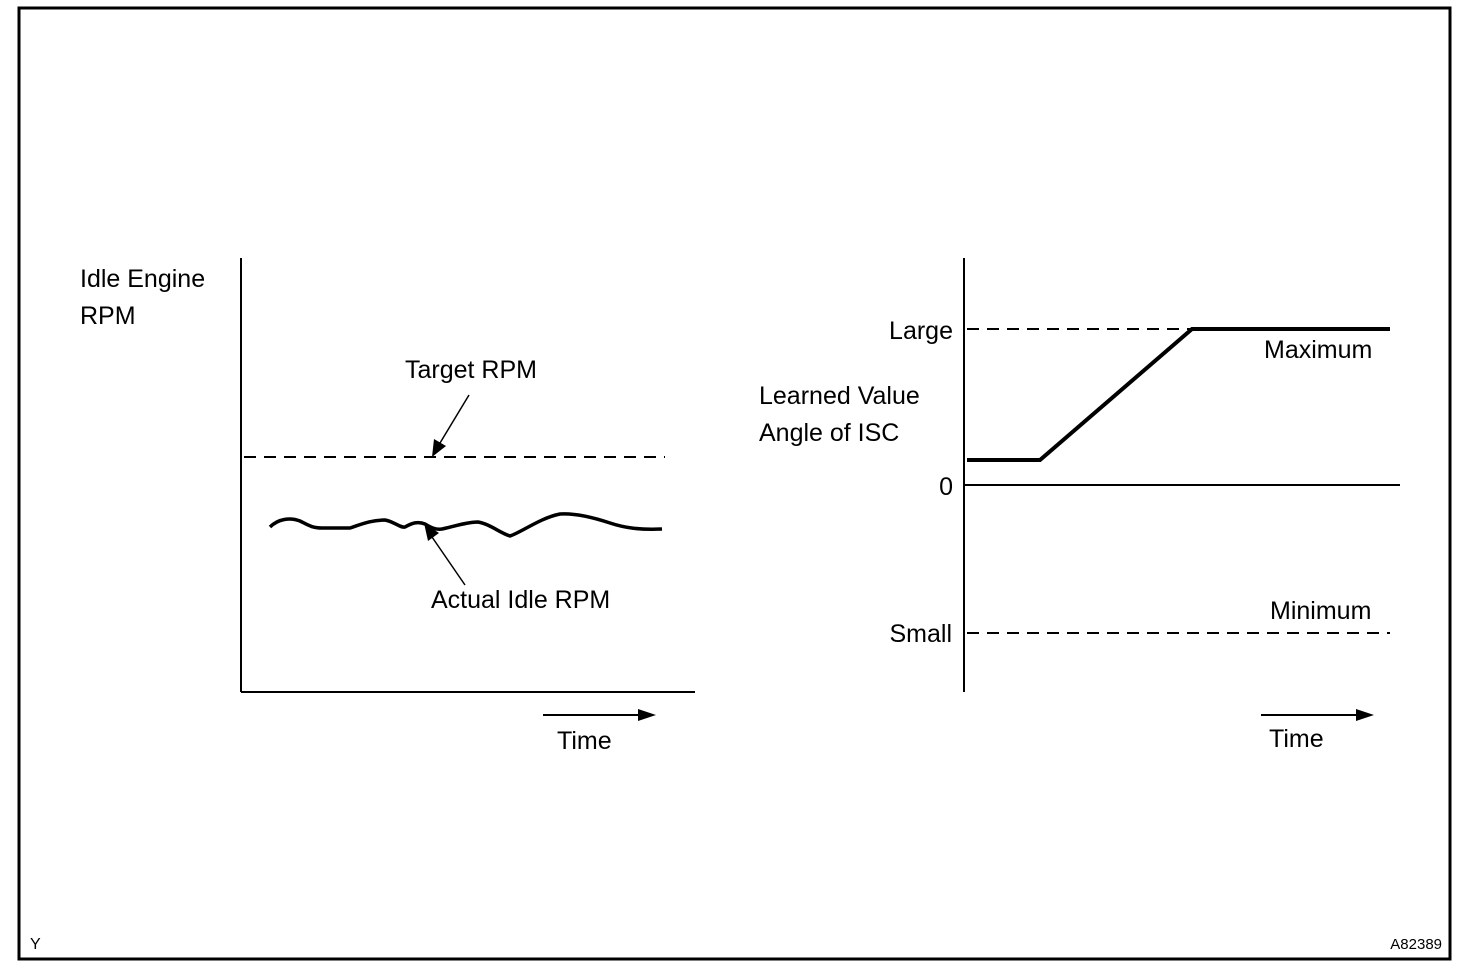 The image size is (1472, 970). Describe the element at coordinates (448, 561) in the screenshot. I see `actual-pointer-line` at that location.